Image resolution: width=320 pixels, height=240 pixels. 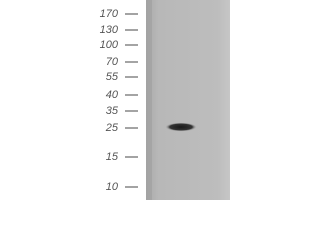 I want to click on marker-label: 35, so click(x=112, y=111).